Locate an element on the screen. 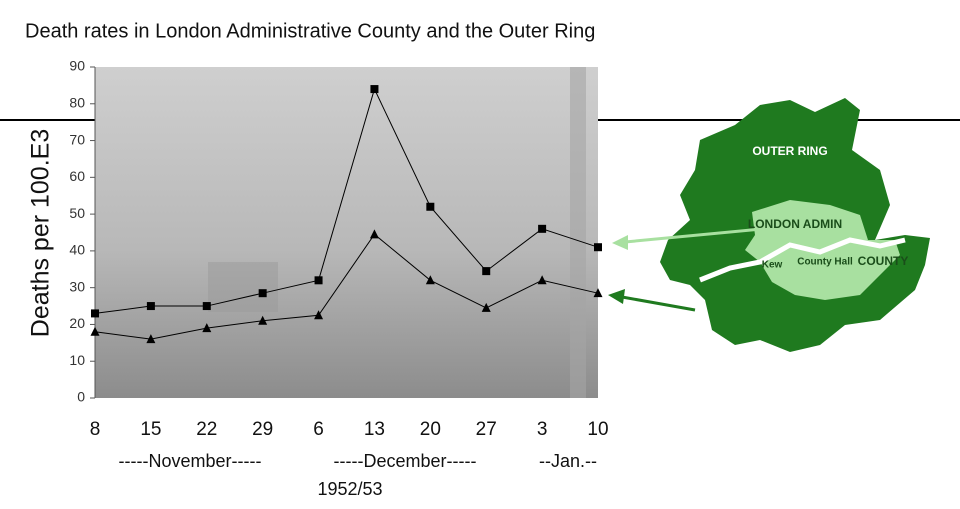 This screenshot has height=509, width=960. x-tick-label: 10 is located at coordinates (597, 429).